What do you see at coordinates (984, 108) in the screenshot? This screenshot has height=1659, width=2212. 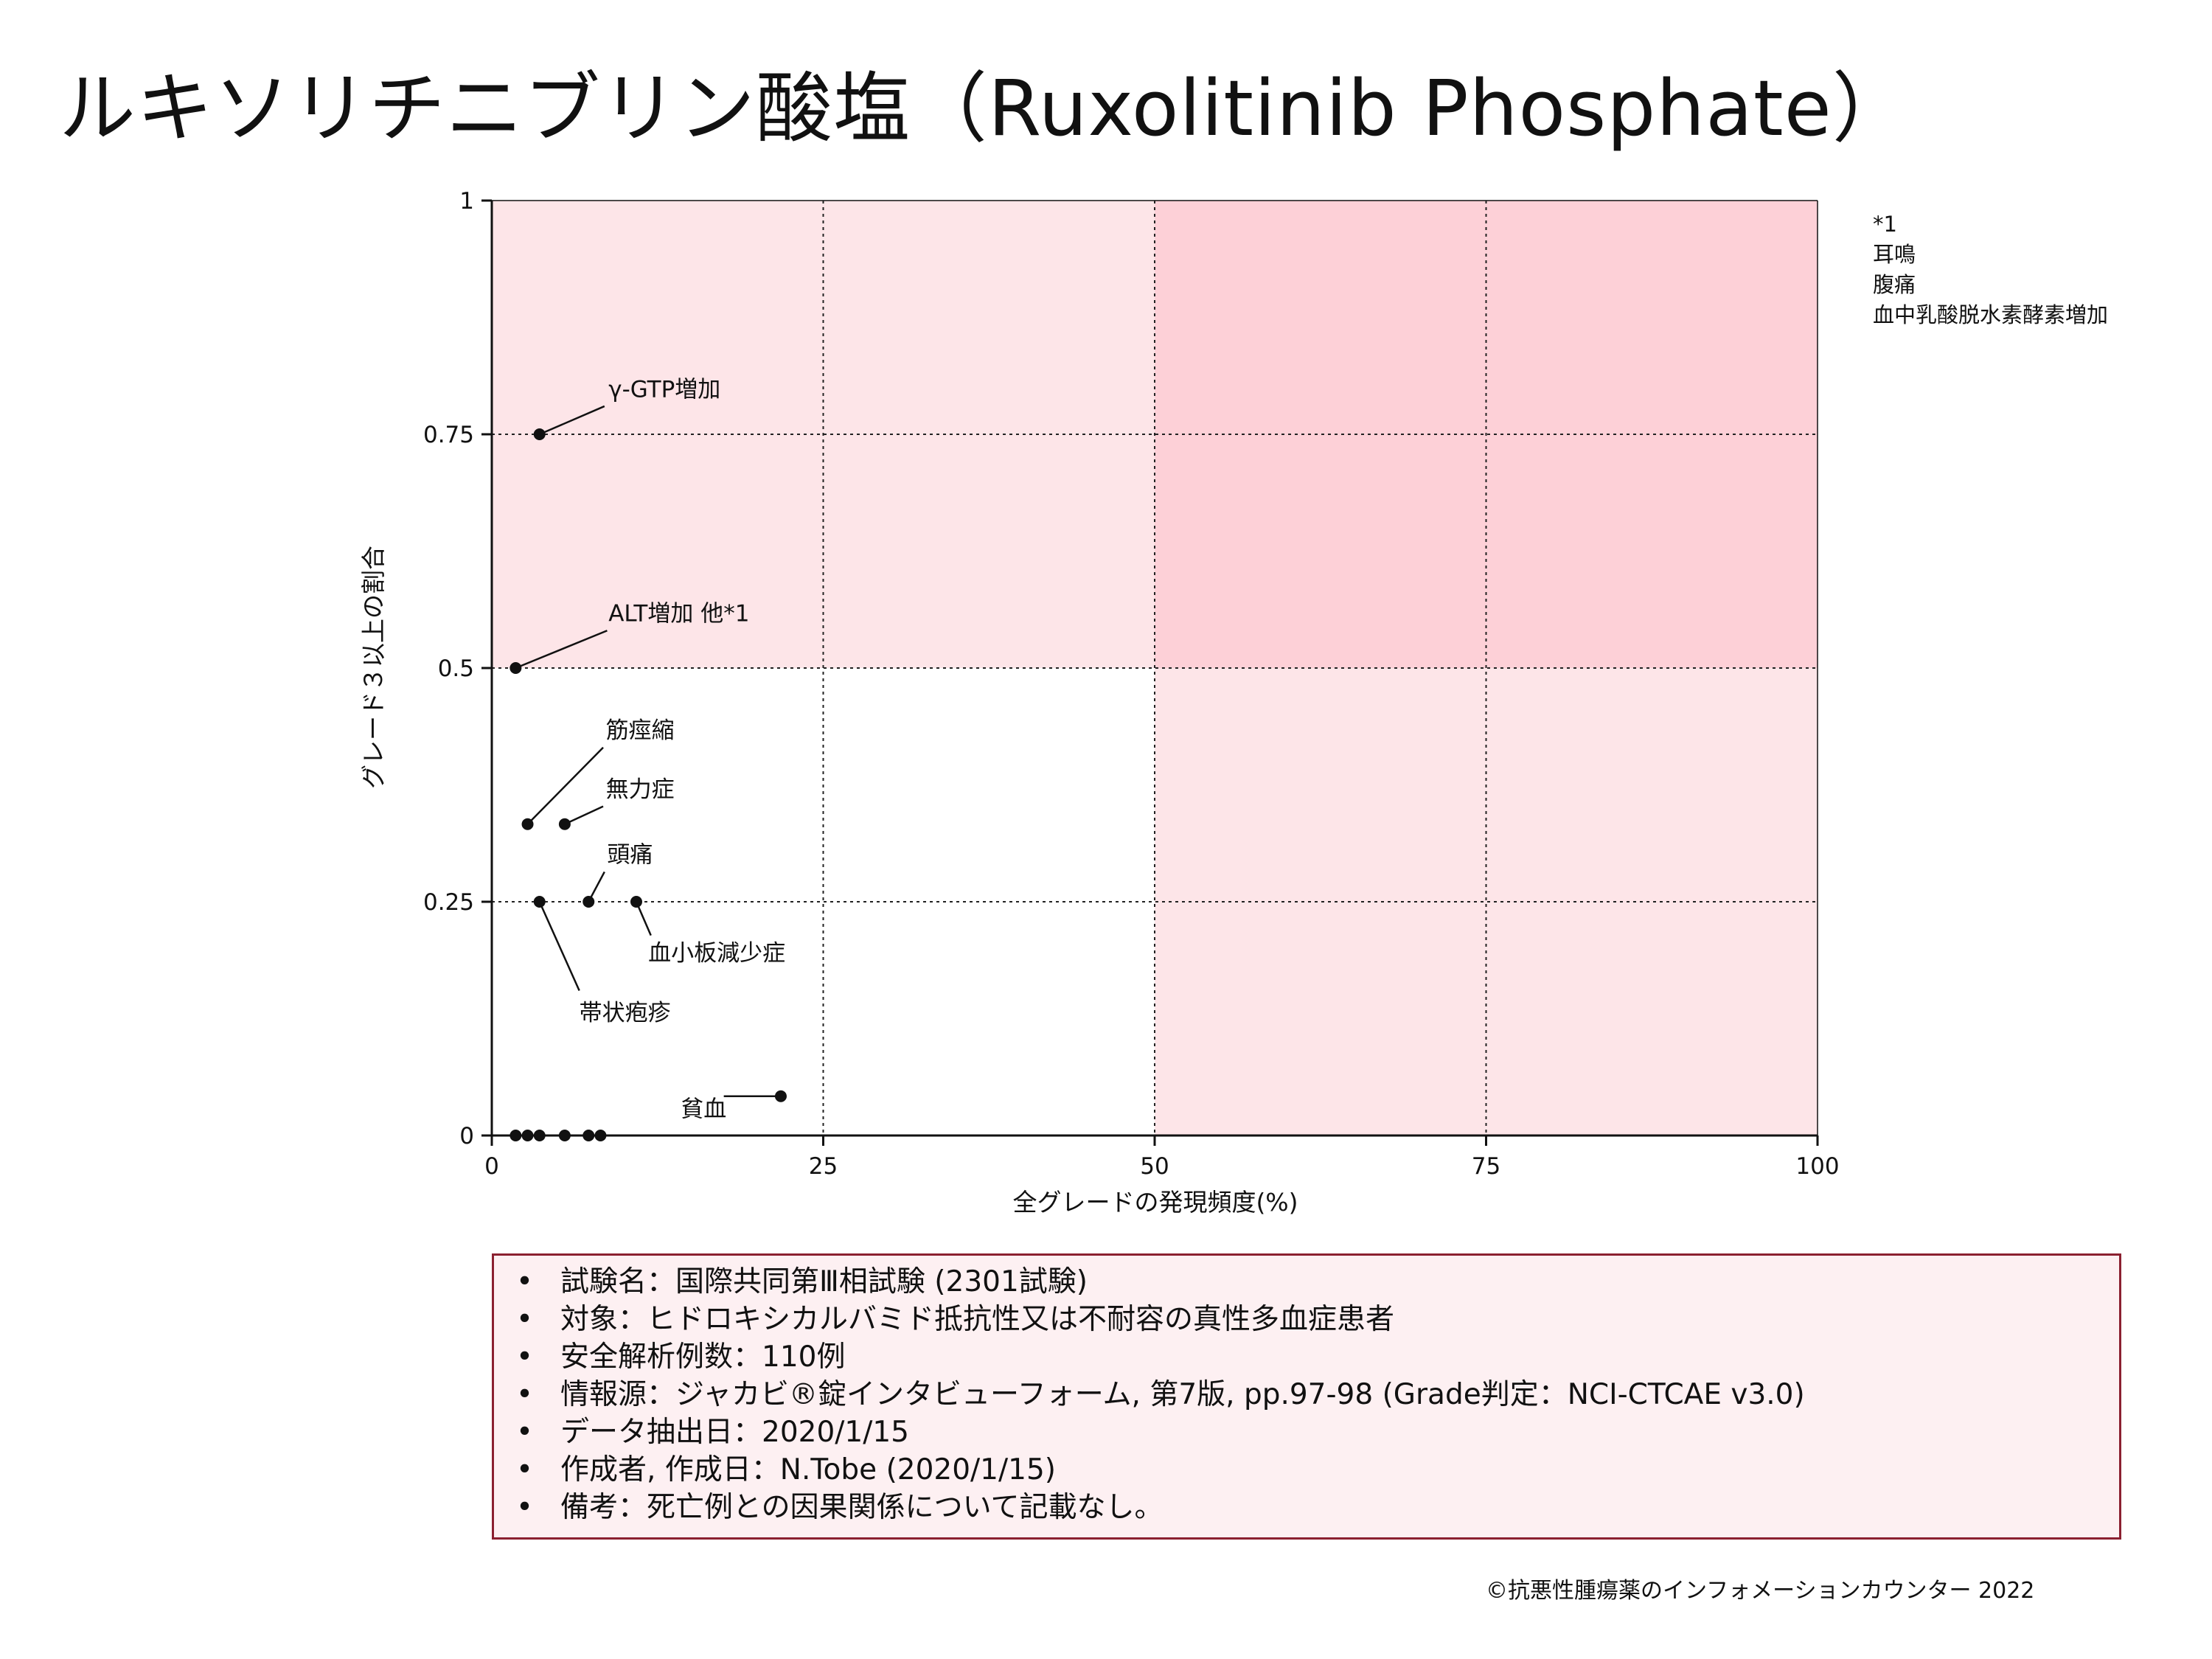 I see `page-title: ルキソリチニブリン酸塩（Ruxolitinib Phosphate）` at bounding box center [984, 108].